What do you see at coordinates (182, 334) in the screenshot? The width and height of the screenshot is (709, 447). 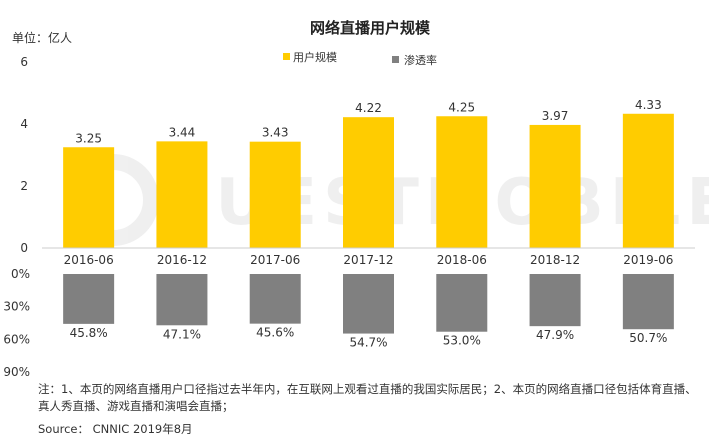 I see `penetration-value-label: 47.1%` at bounding box center [182, 334].